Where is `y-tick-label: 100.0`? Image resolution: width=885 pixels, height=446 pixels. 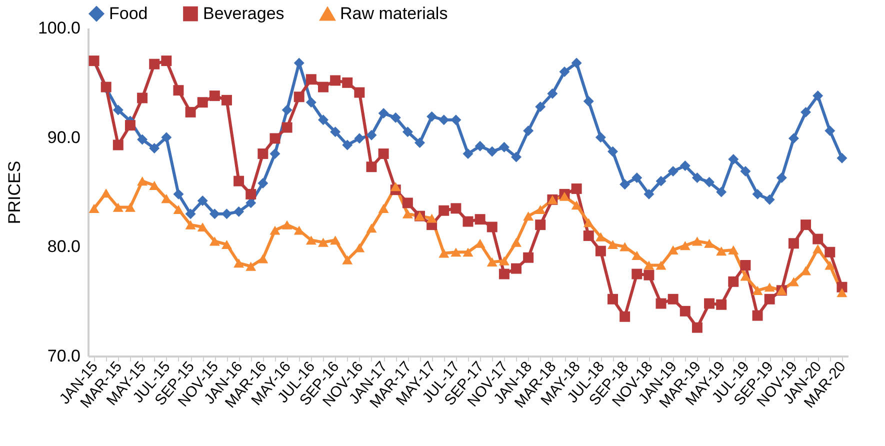 y-tick-label: 100.0 is located at coordinates (59, 28).